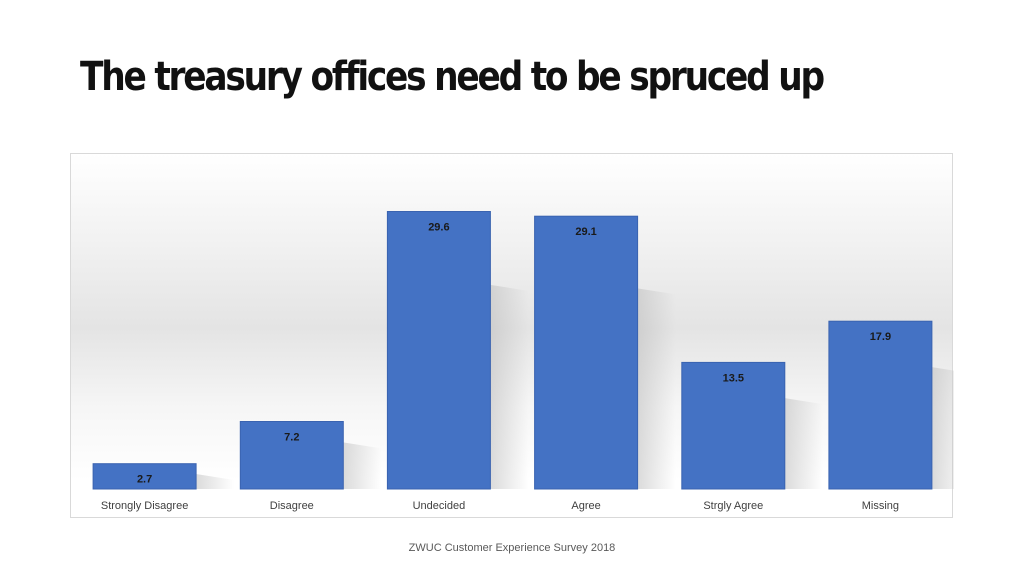  Describe the element at coordinates (291, 455) in the screenshot. I see `bar-disagree` at that location.